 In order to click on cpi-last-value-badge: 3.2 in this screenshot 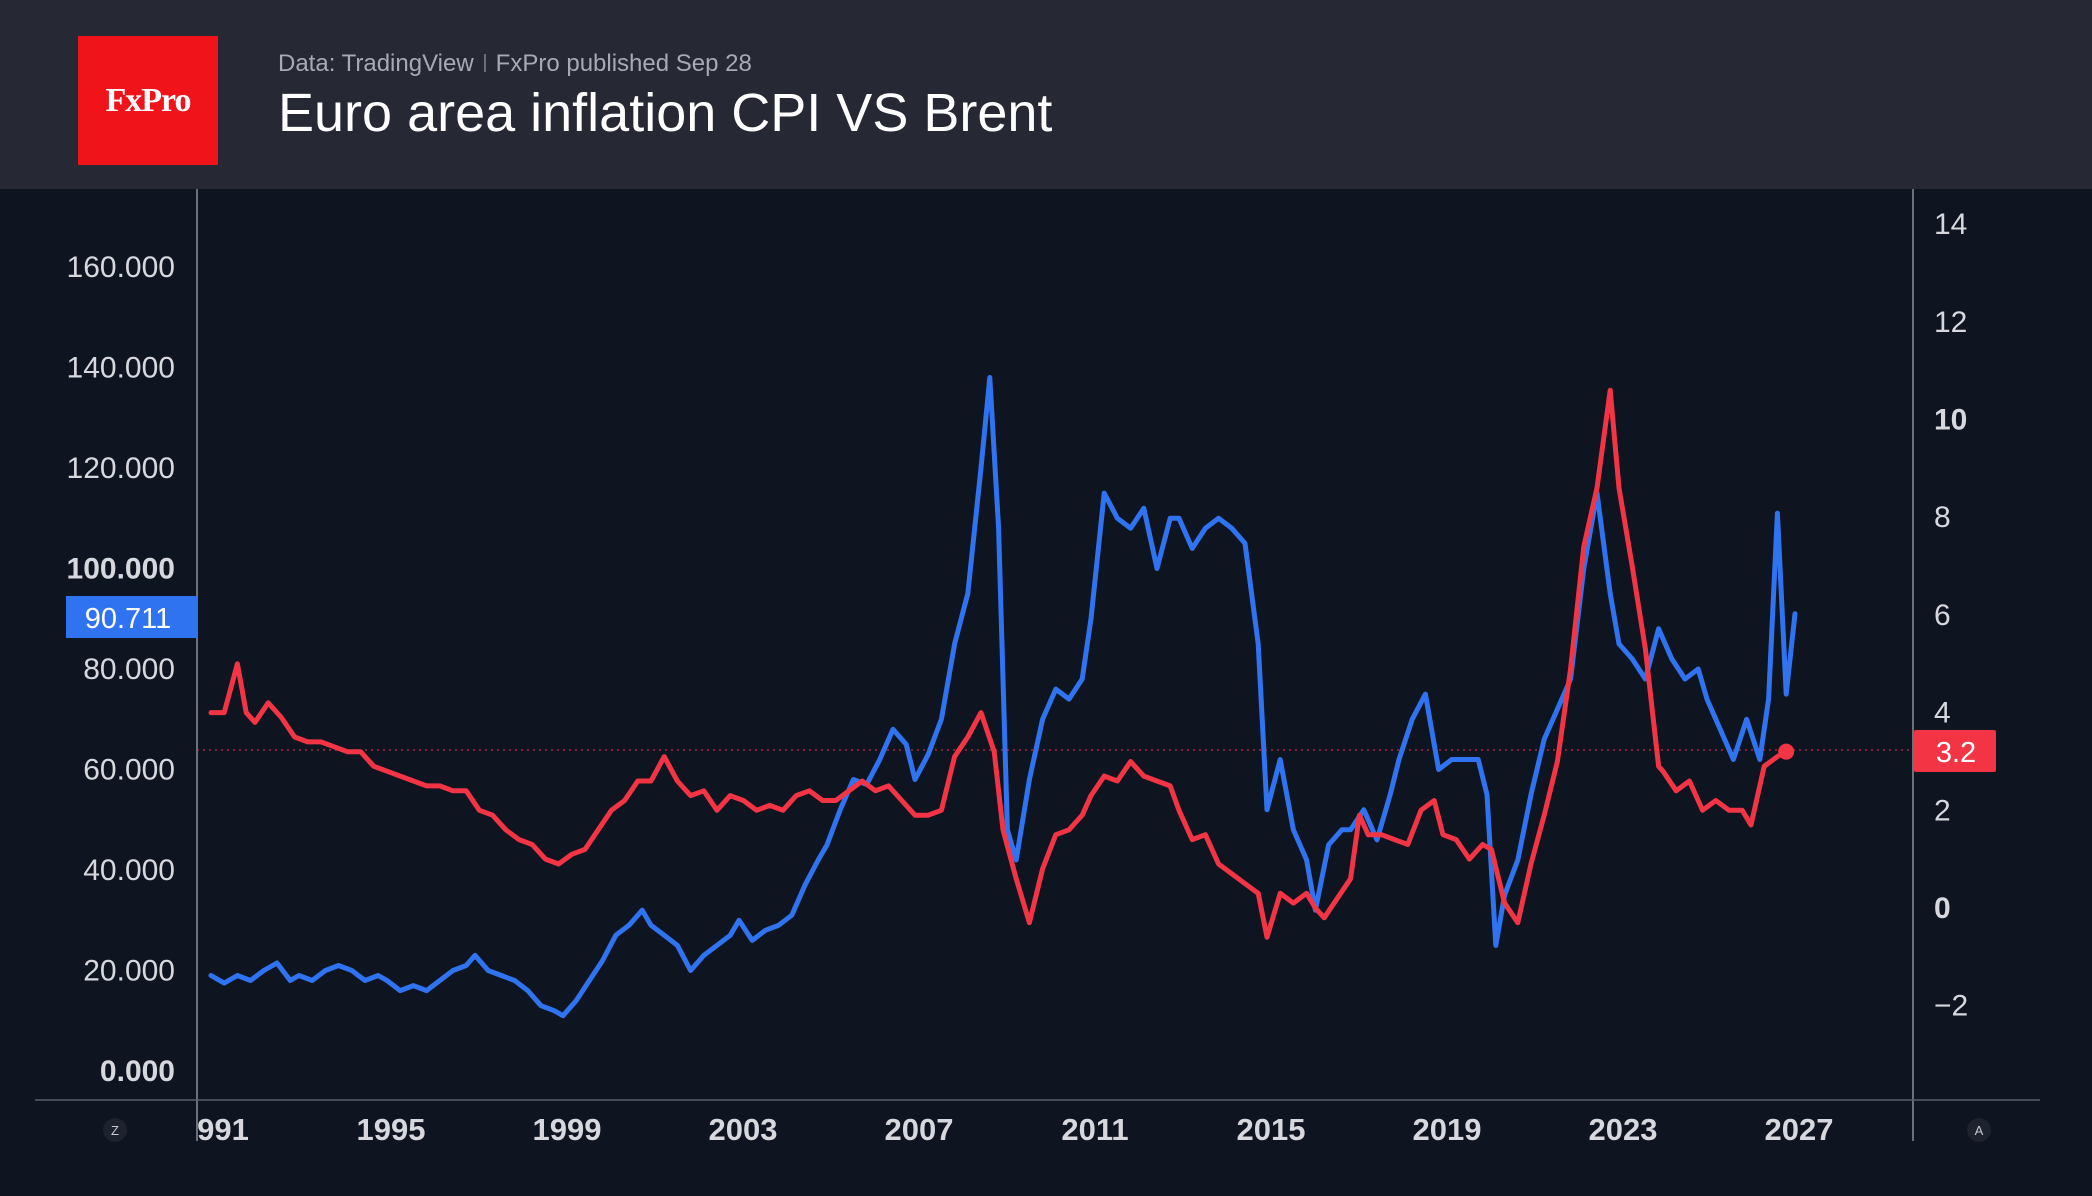, I will do `click(1955, 751)`.